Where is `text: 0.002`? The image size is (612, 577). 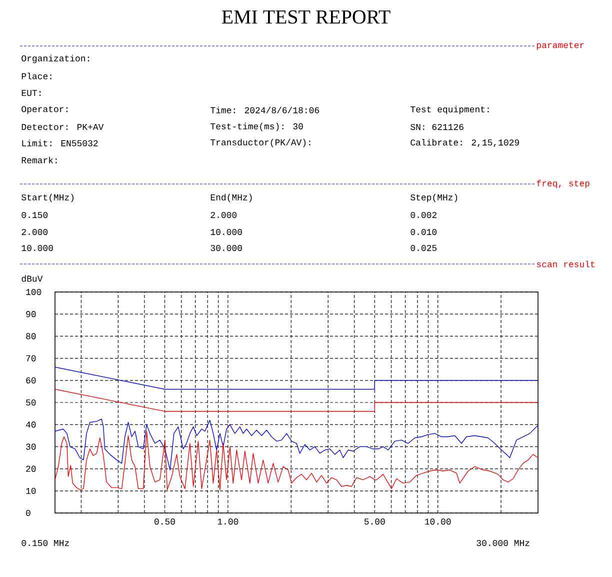 text: 0.002 is located at coordinates (423, 215).